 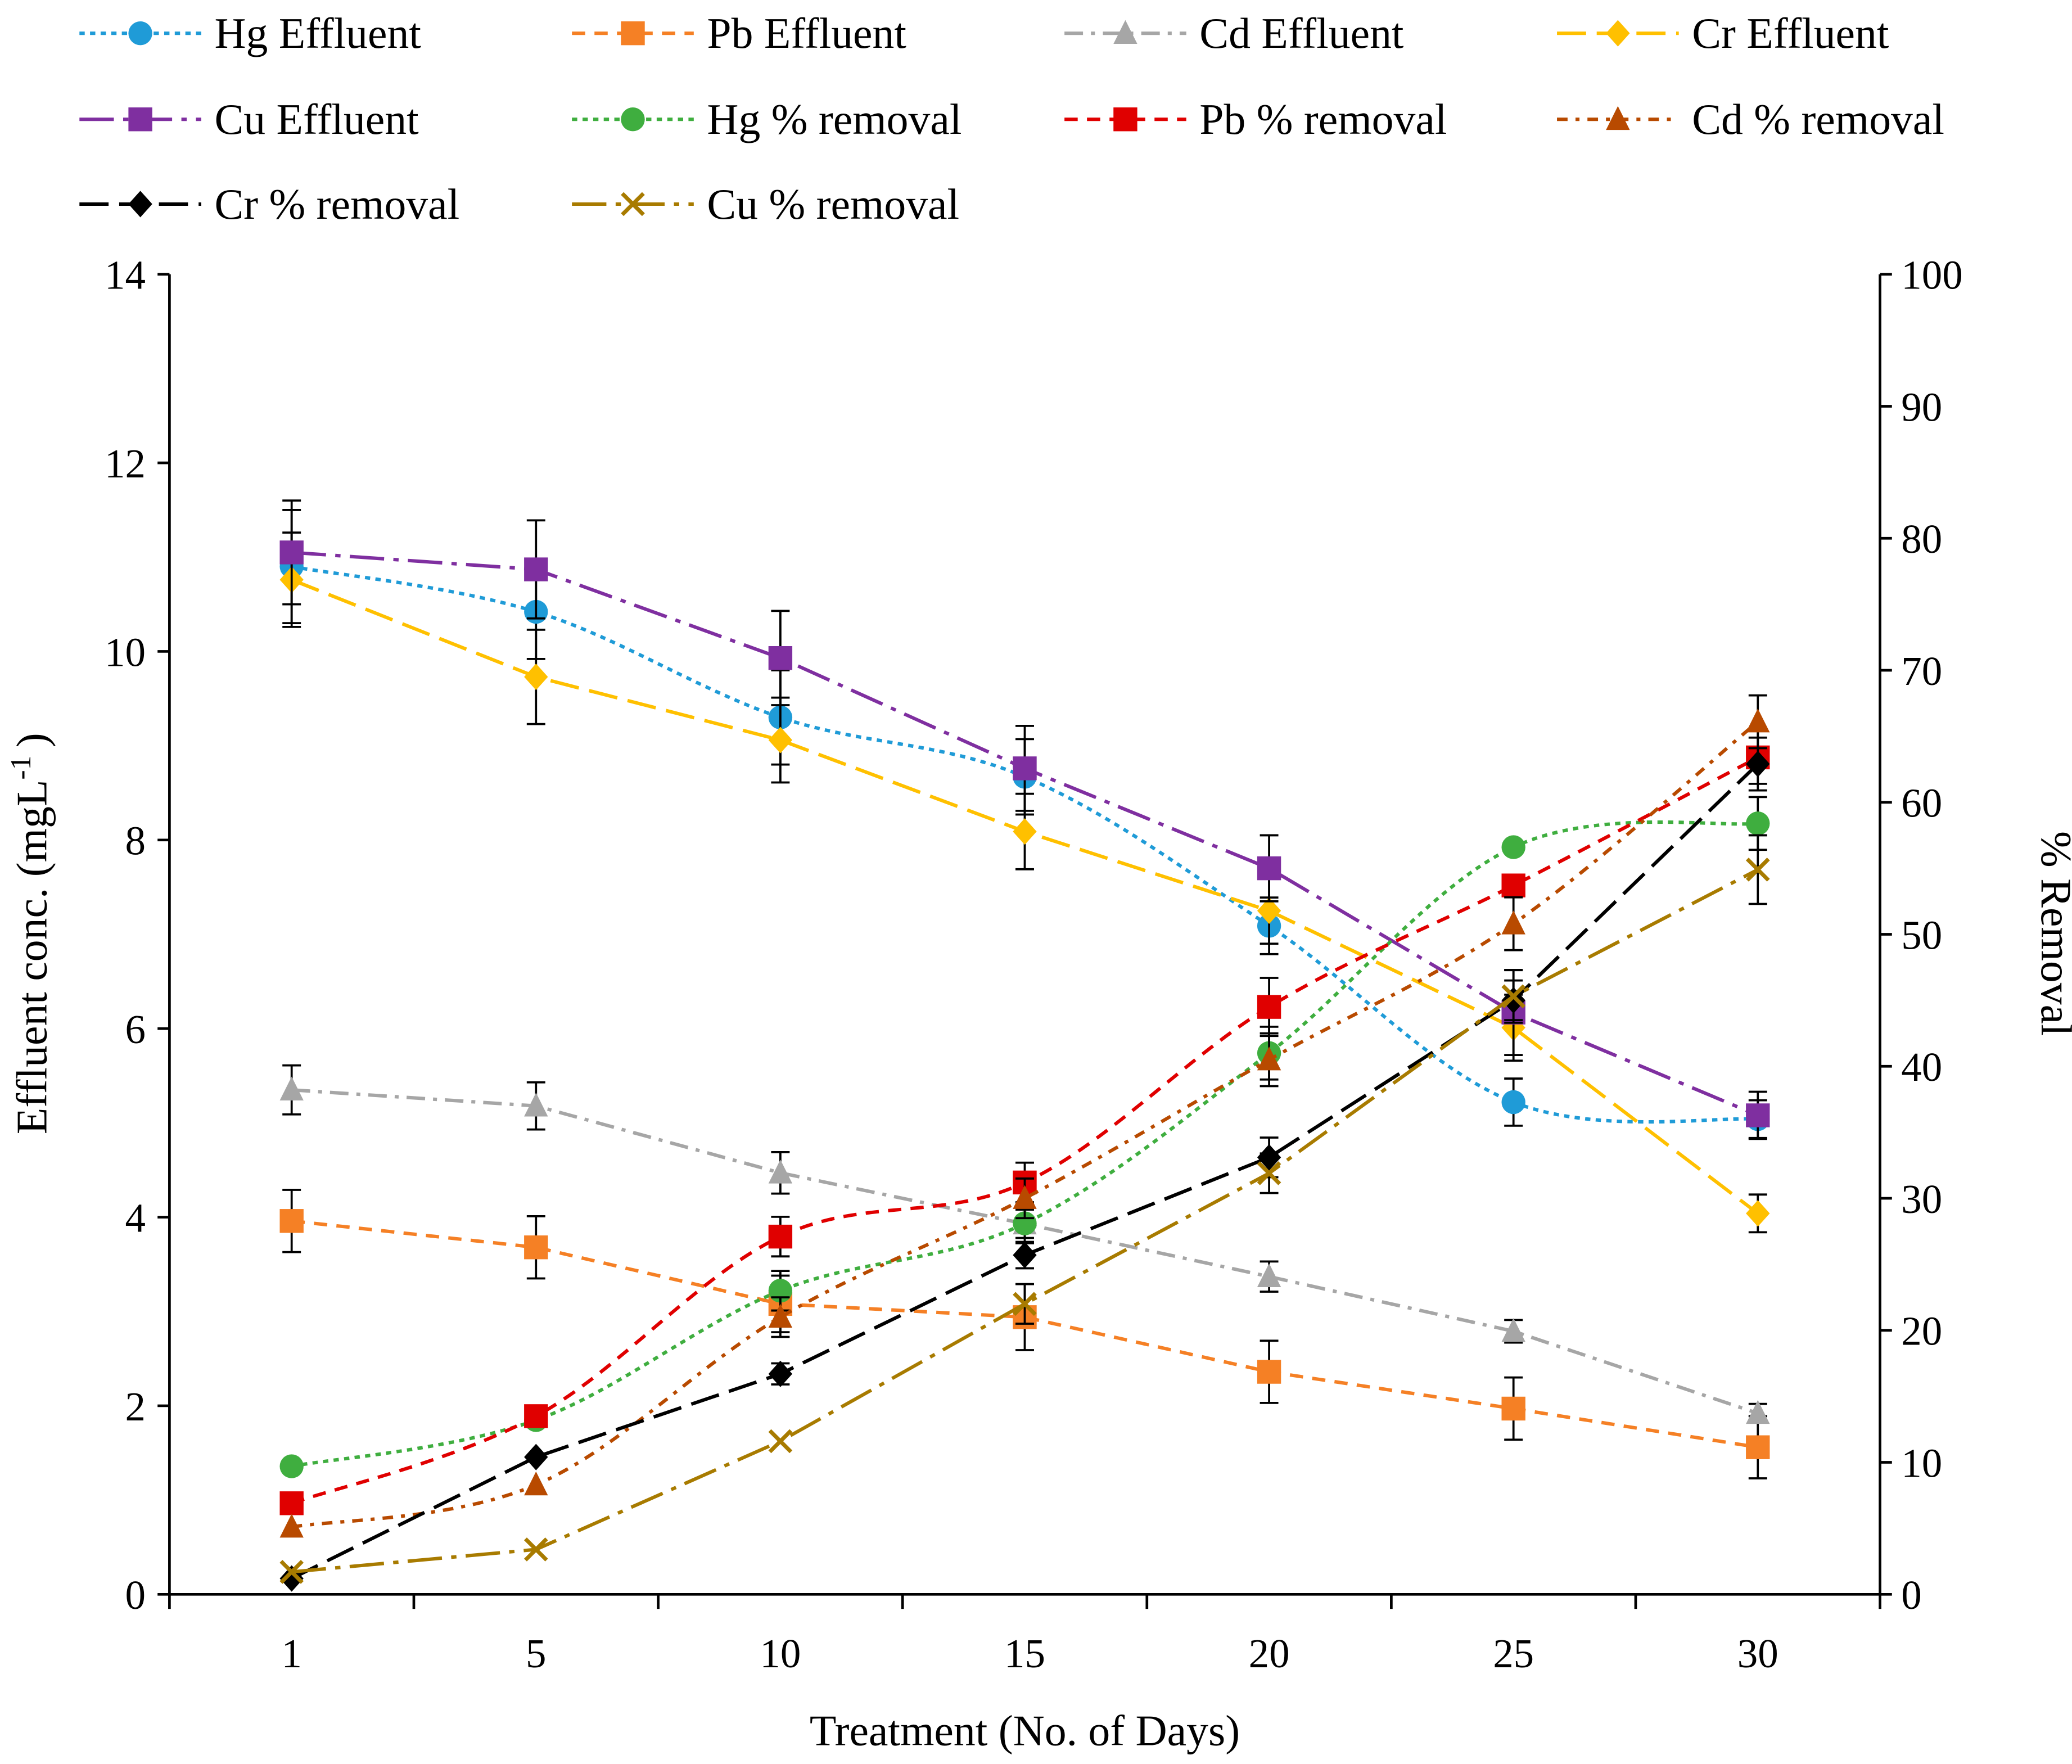 I want to click on y-right-tick-label: 20, so click(x=1921, y=1331).